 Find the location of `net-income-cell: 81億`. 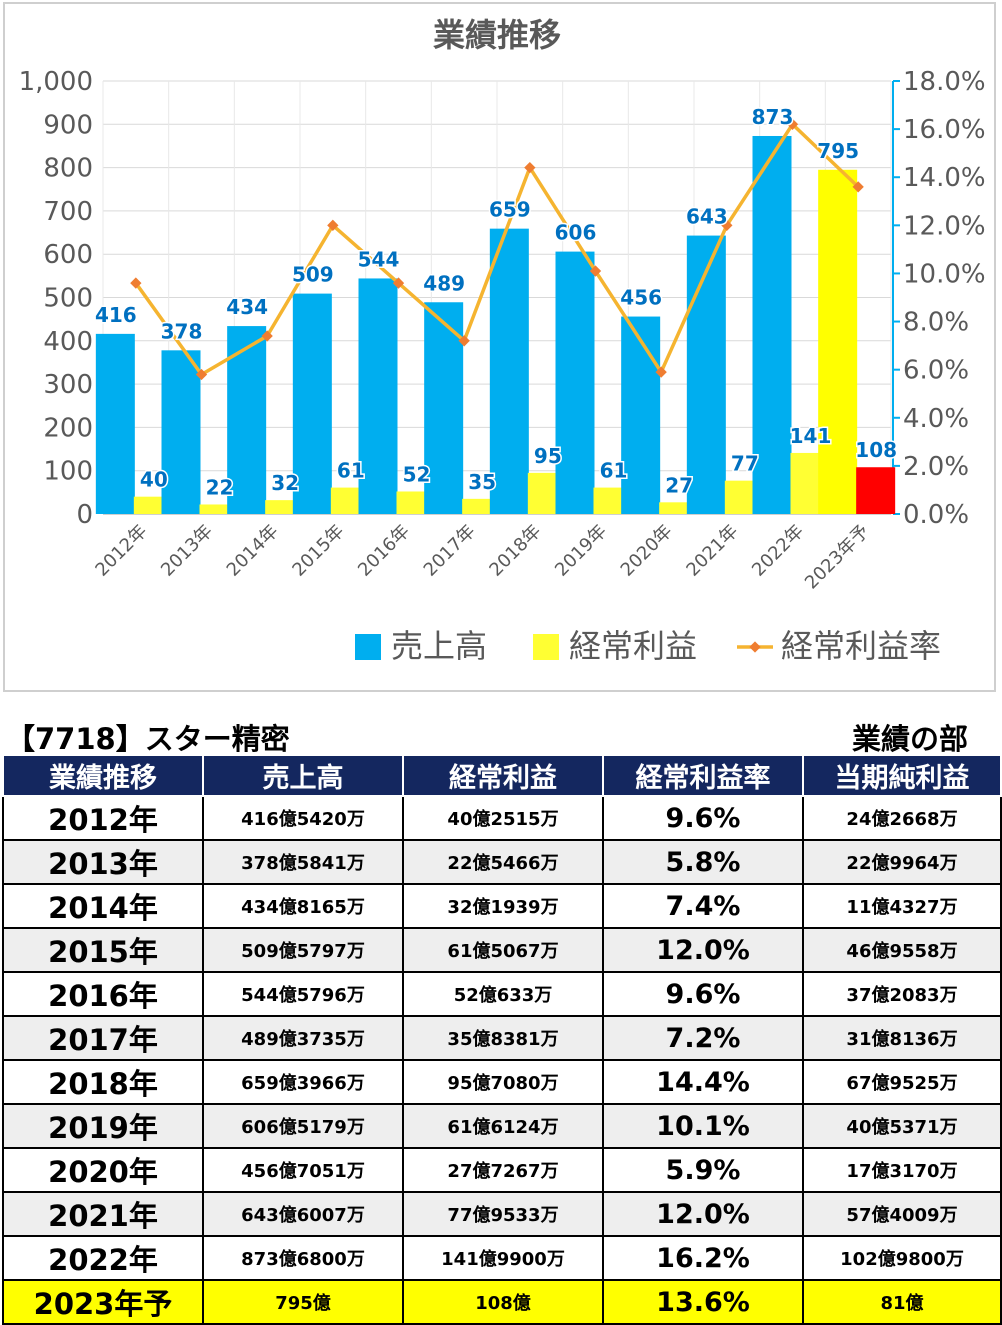

net-income-cell: 81億 is located at coordinates (902, 1302).